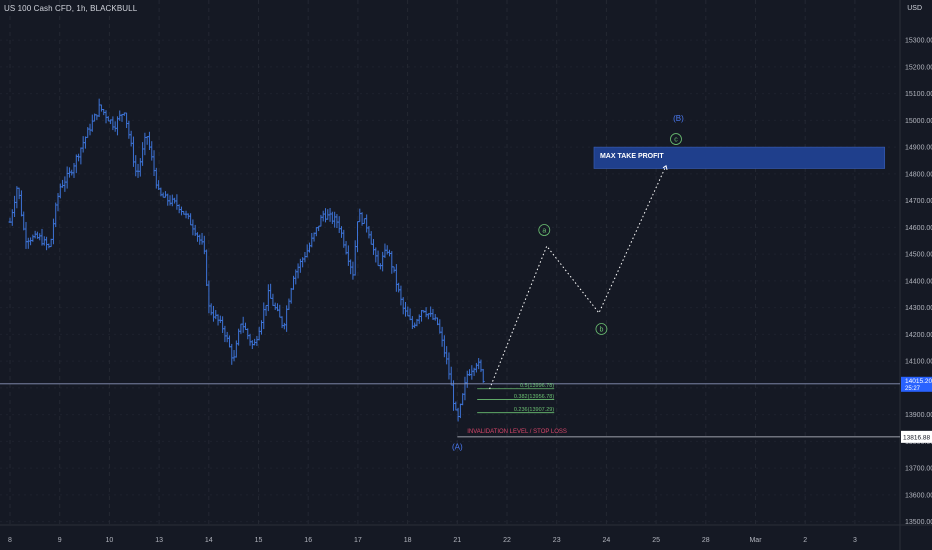  Describe the element at coordinates (918, 362) in the screenshot. I see `y-tick-label: 14100.00` at that location.